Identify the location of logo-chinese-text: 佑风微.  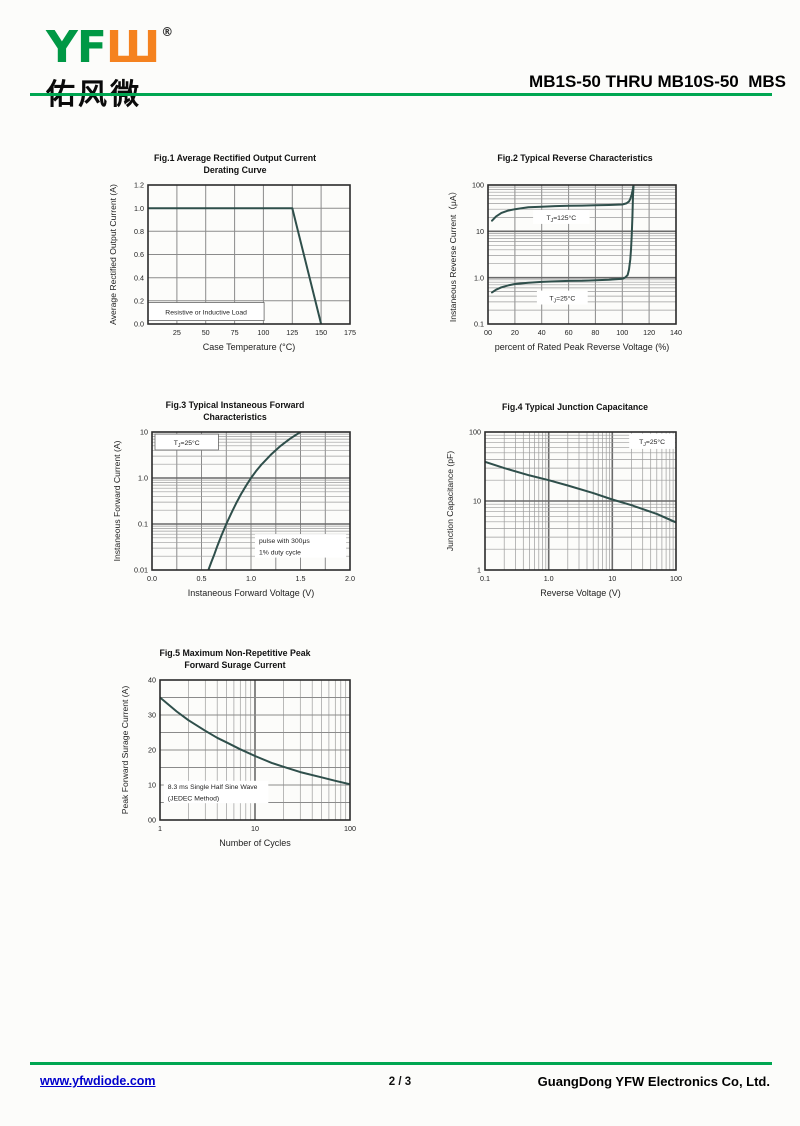
(94, 94).